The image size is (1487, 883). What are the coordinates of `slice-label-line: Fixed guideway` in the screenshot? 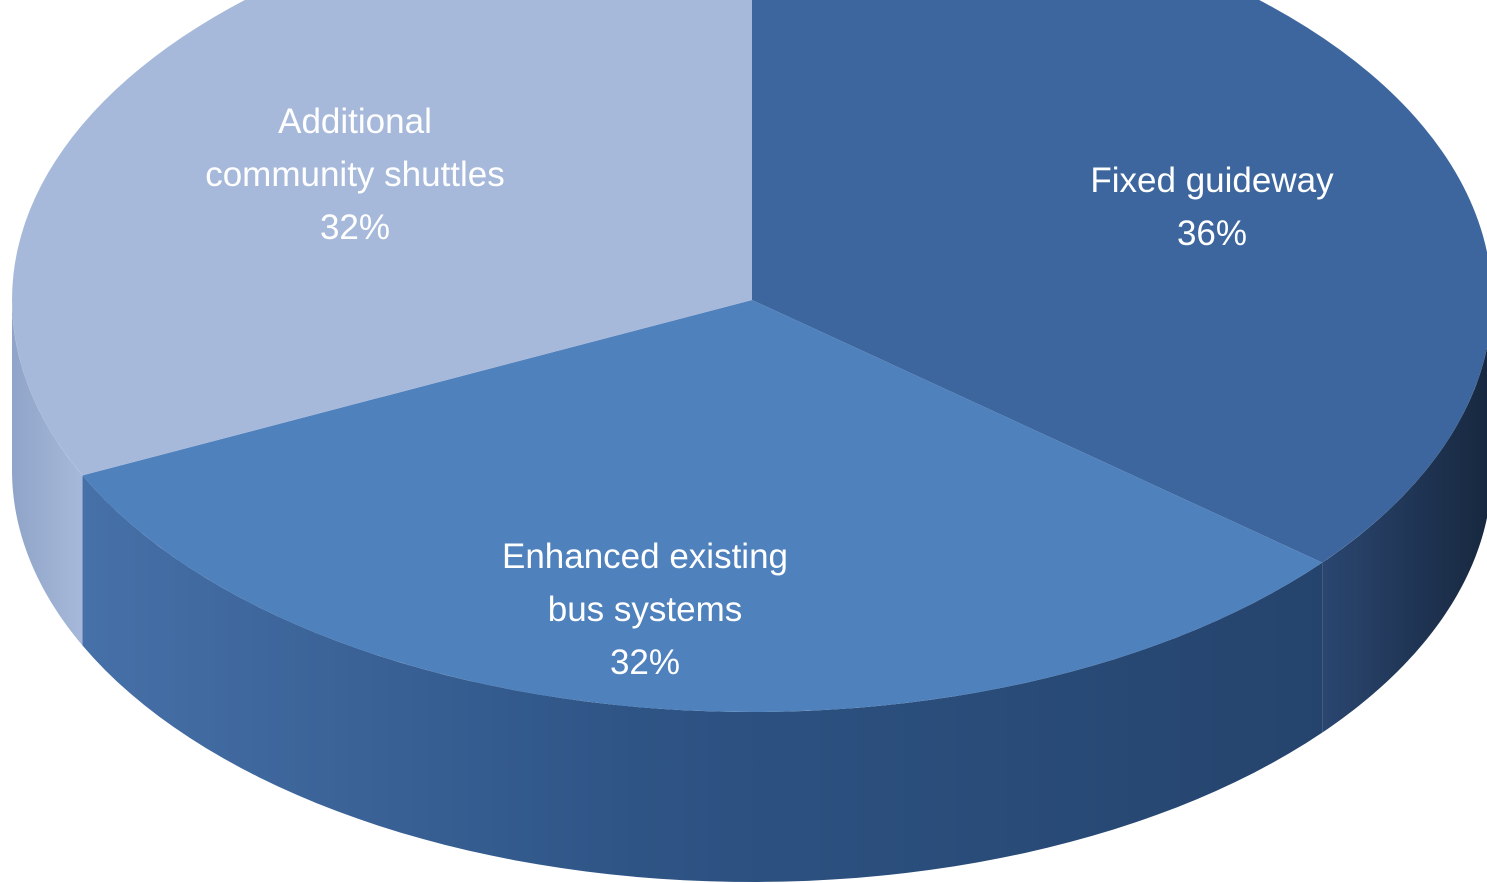 It's located at (1212, 180).